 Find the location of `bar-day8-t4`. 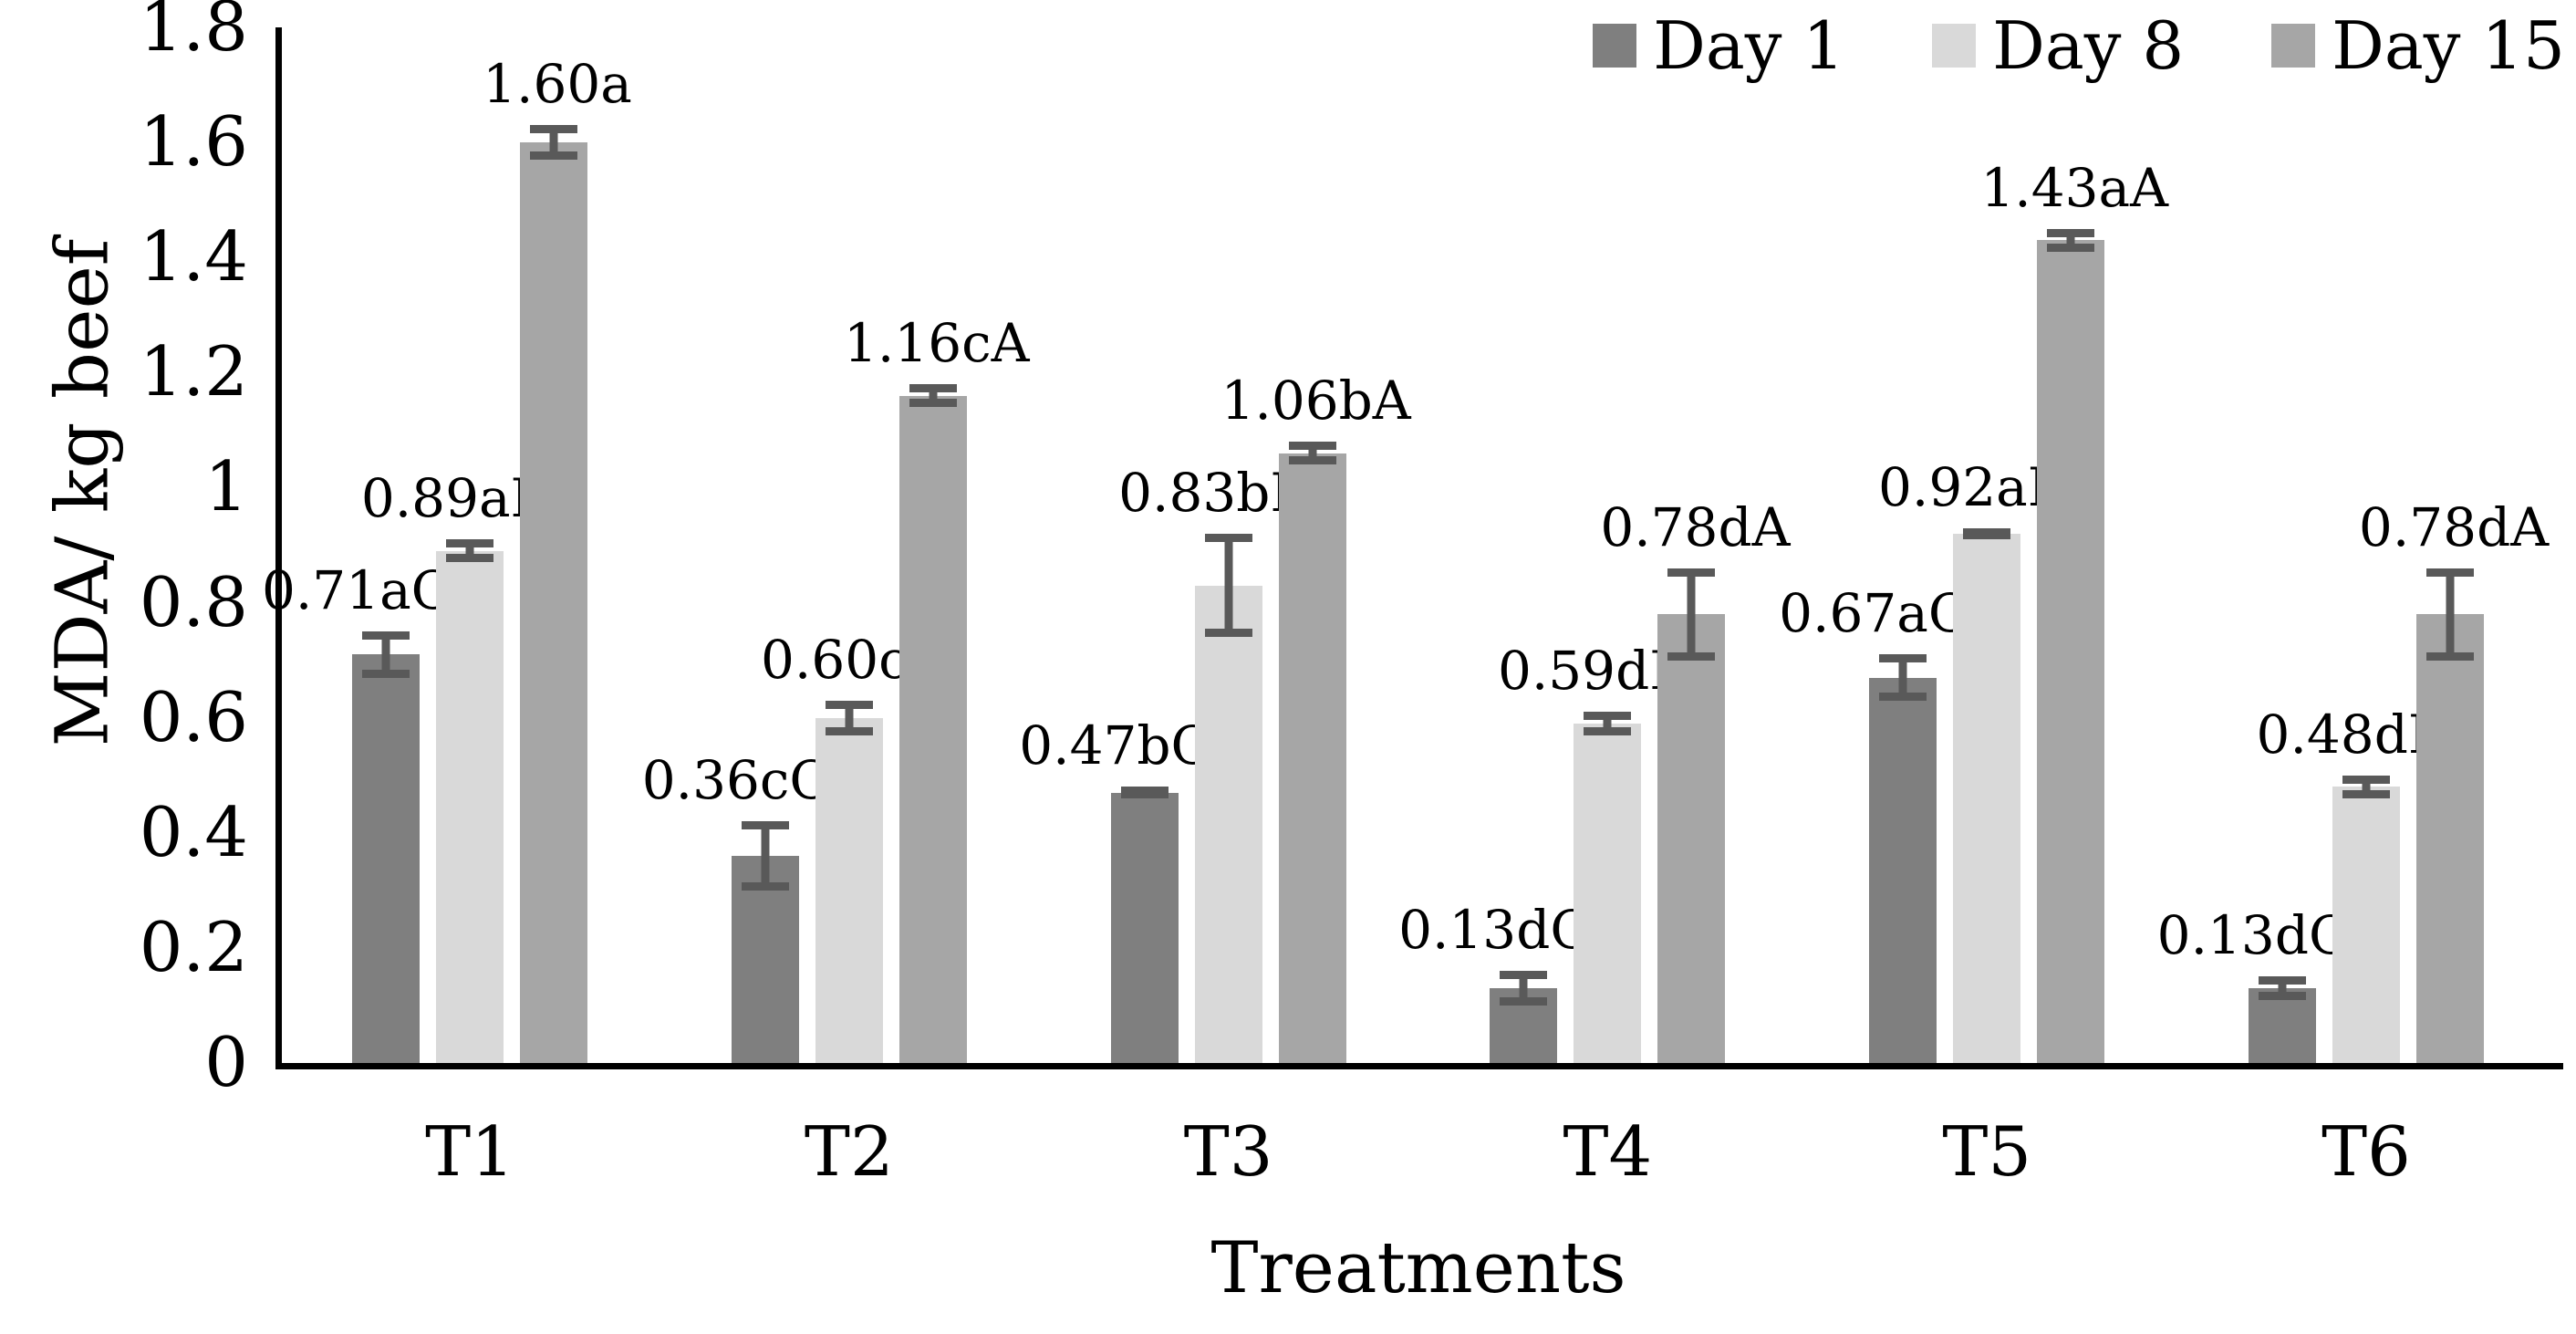

bar-day8-t4 is located at coordinates (1608, 893).